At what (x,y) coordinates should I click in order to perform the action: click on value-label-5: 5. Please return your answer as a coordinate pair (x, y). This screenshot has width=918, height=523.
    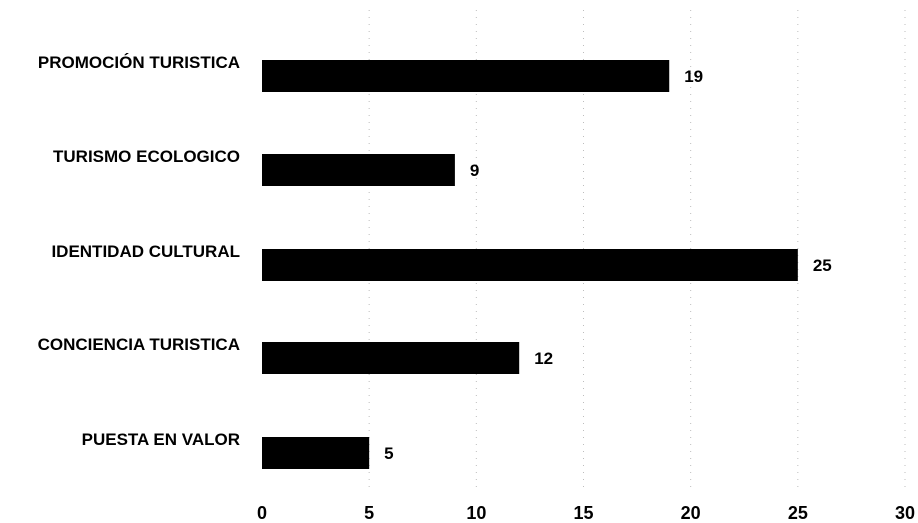
    Looking at the image, I should click on (388, 453).